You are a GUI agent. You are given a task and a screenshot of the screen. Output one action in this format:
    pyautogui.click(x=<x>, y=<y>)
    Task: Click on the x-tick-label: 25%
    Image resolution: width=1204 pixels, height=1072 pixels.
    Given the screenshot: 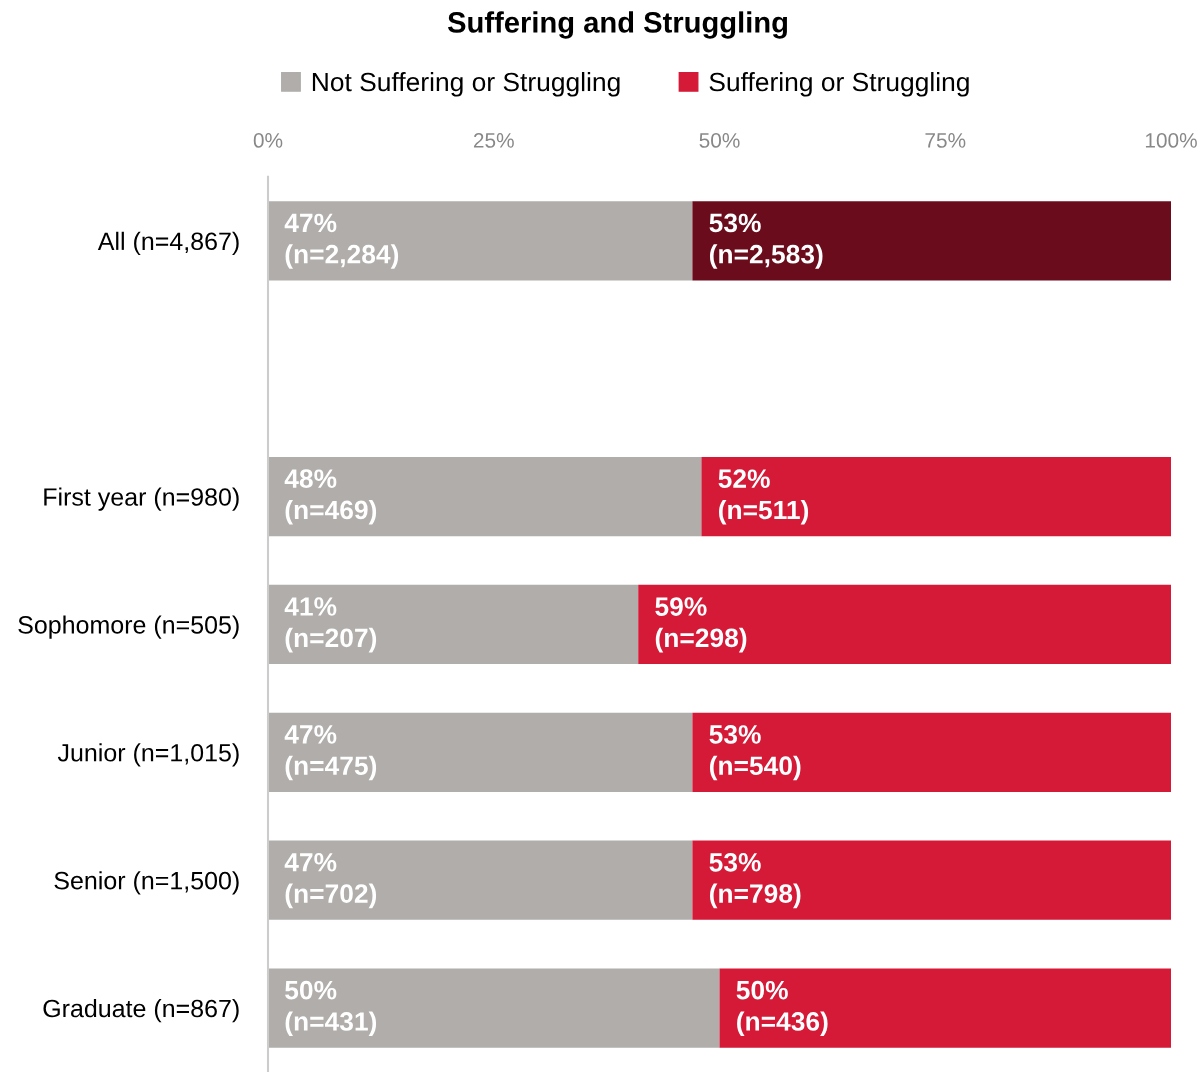 What is the action you would take?
    pyautogui.click(x=493, y=140)
    